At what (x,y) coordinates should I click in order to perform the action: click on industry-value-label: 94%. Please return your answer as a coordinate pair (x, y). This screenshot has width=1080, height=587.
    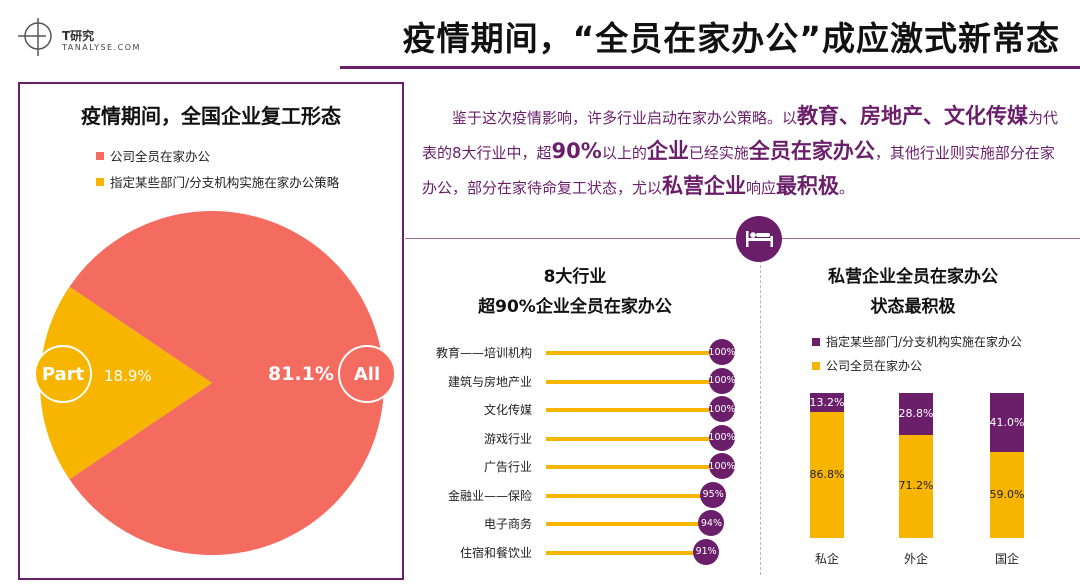
    Looking at the image, I should click on (711, 523).